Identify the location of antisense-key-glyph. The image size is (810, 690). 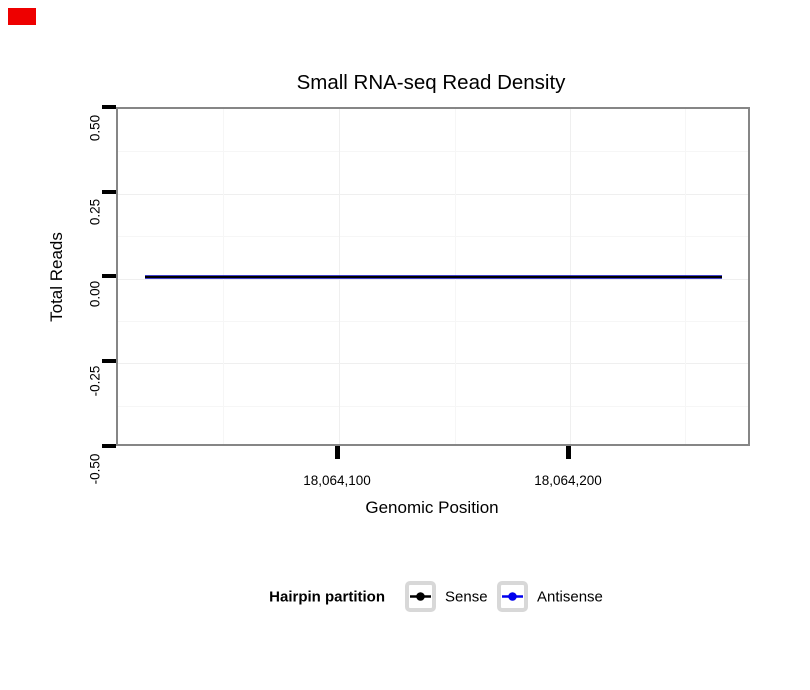
(512, 596).